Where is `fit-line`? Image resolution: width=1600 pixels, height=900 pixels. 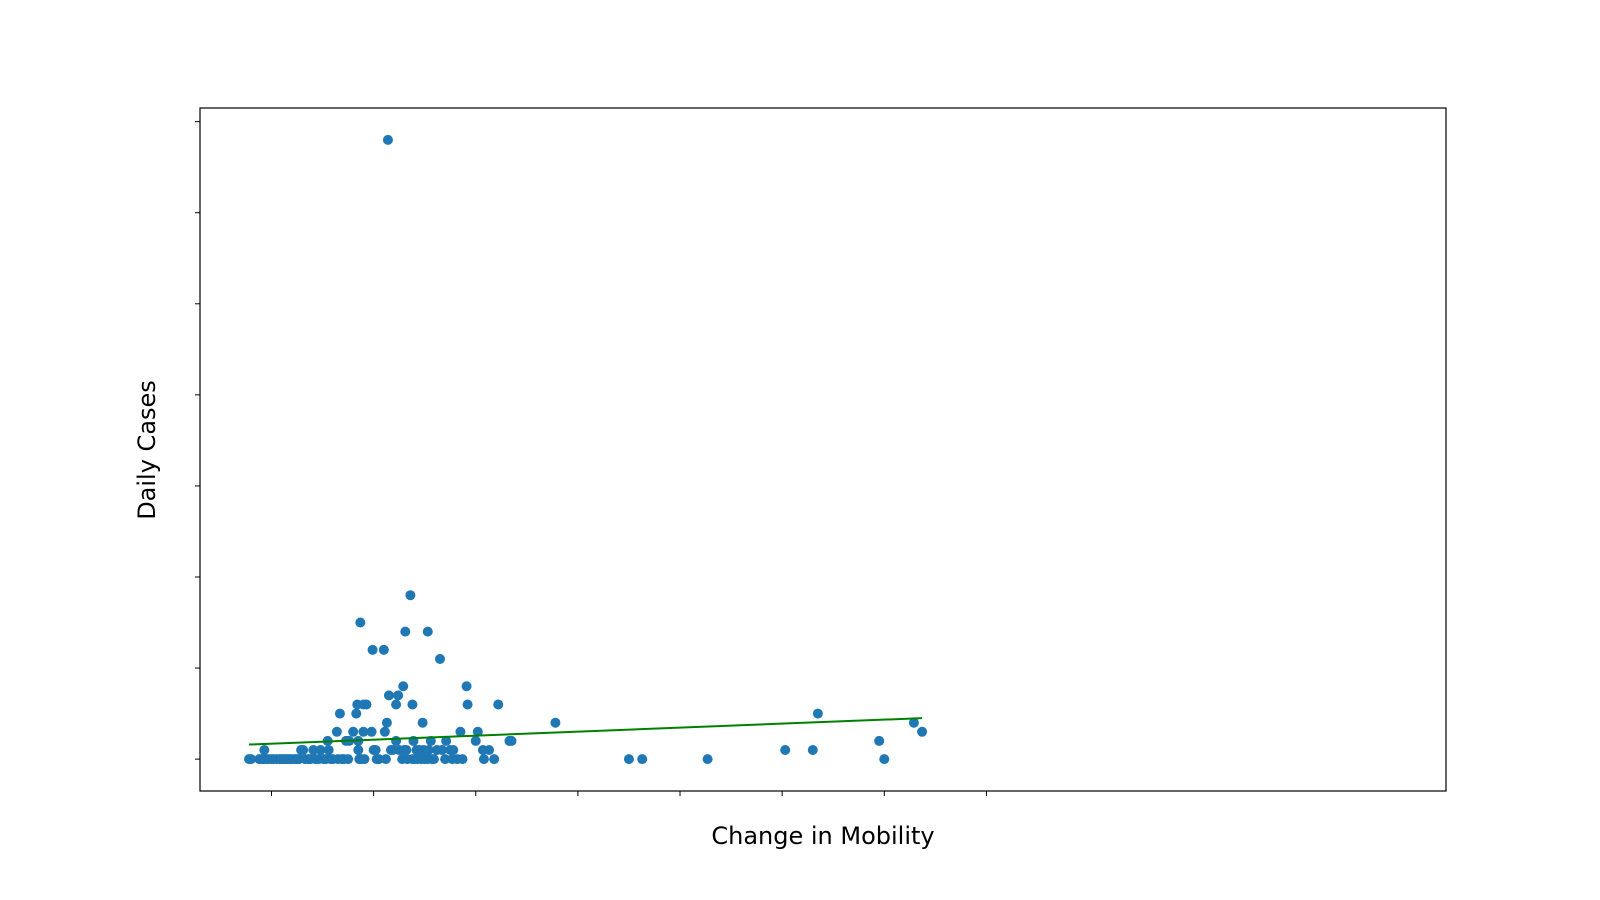
fit-line is located at coordinates (585, 731).